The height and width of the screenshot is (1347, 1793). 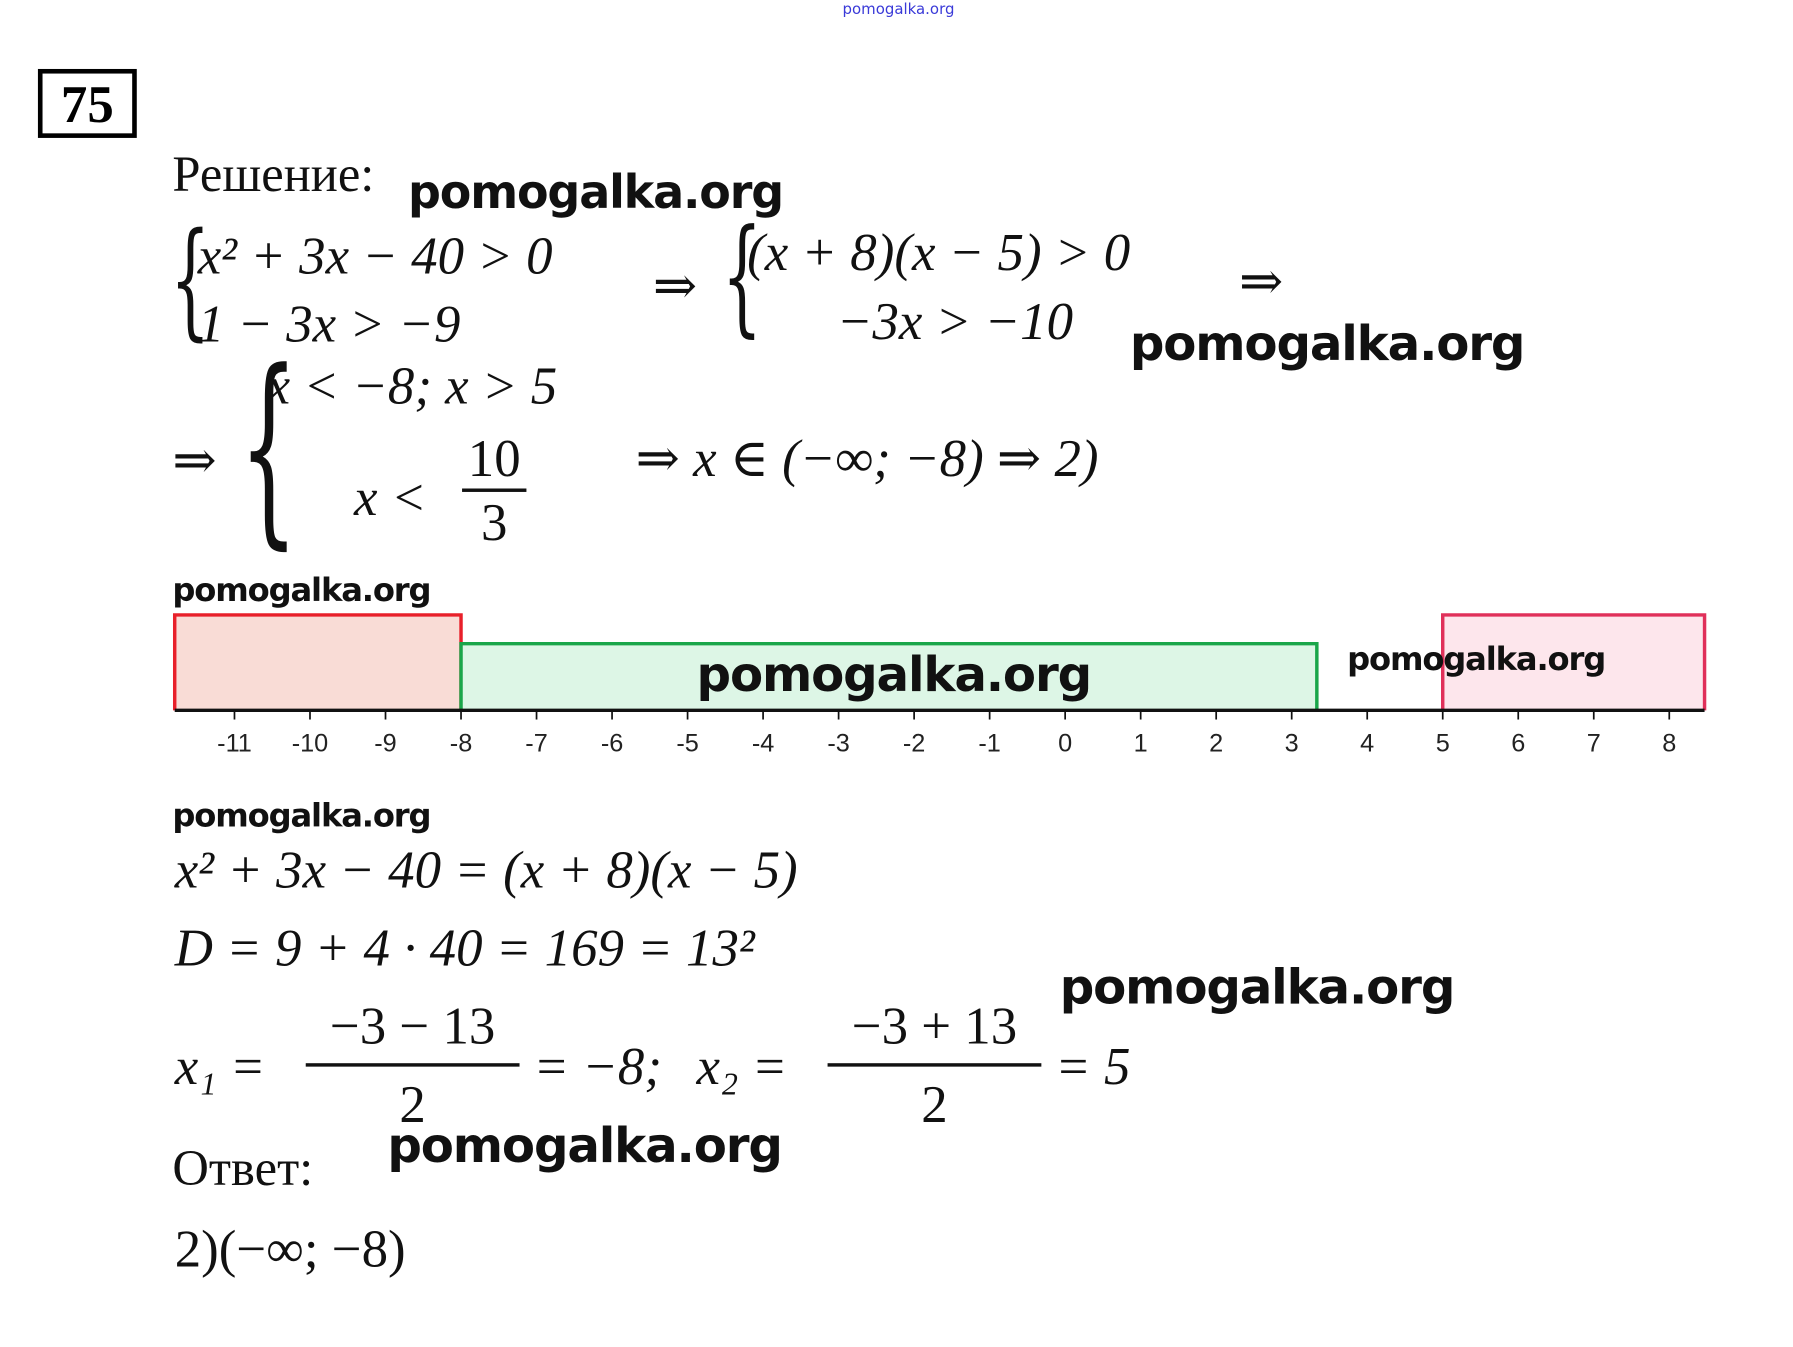 What do you see at coordinates (934, 1026) in the screenshot?
I see `frac-num: −3 + 13` at bounding box center [934, 1026].